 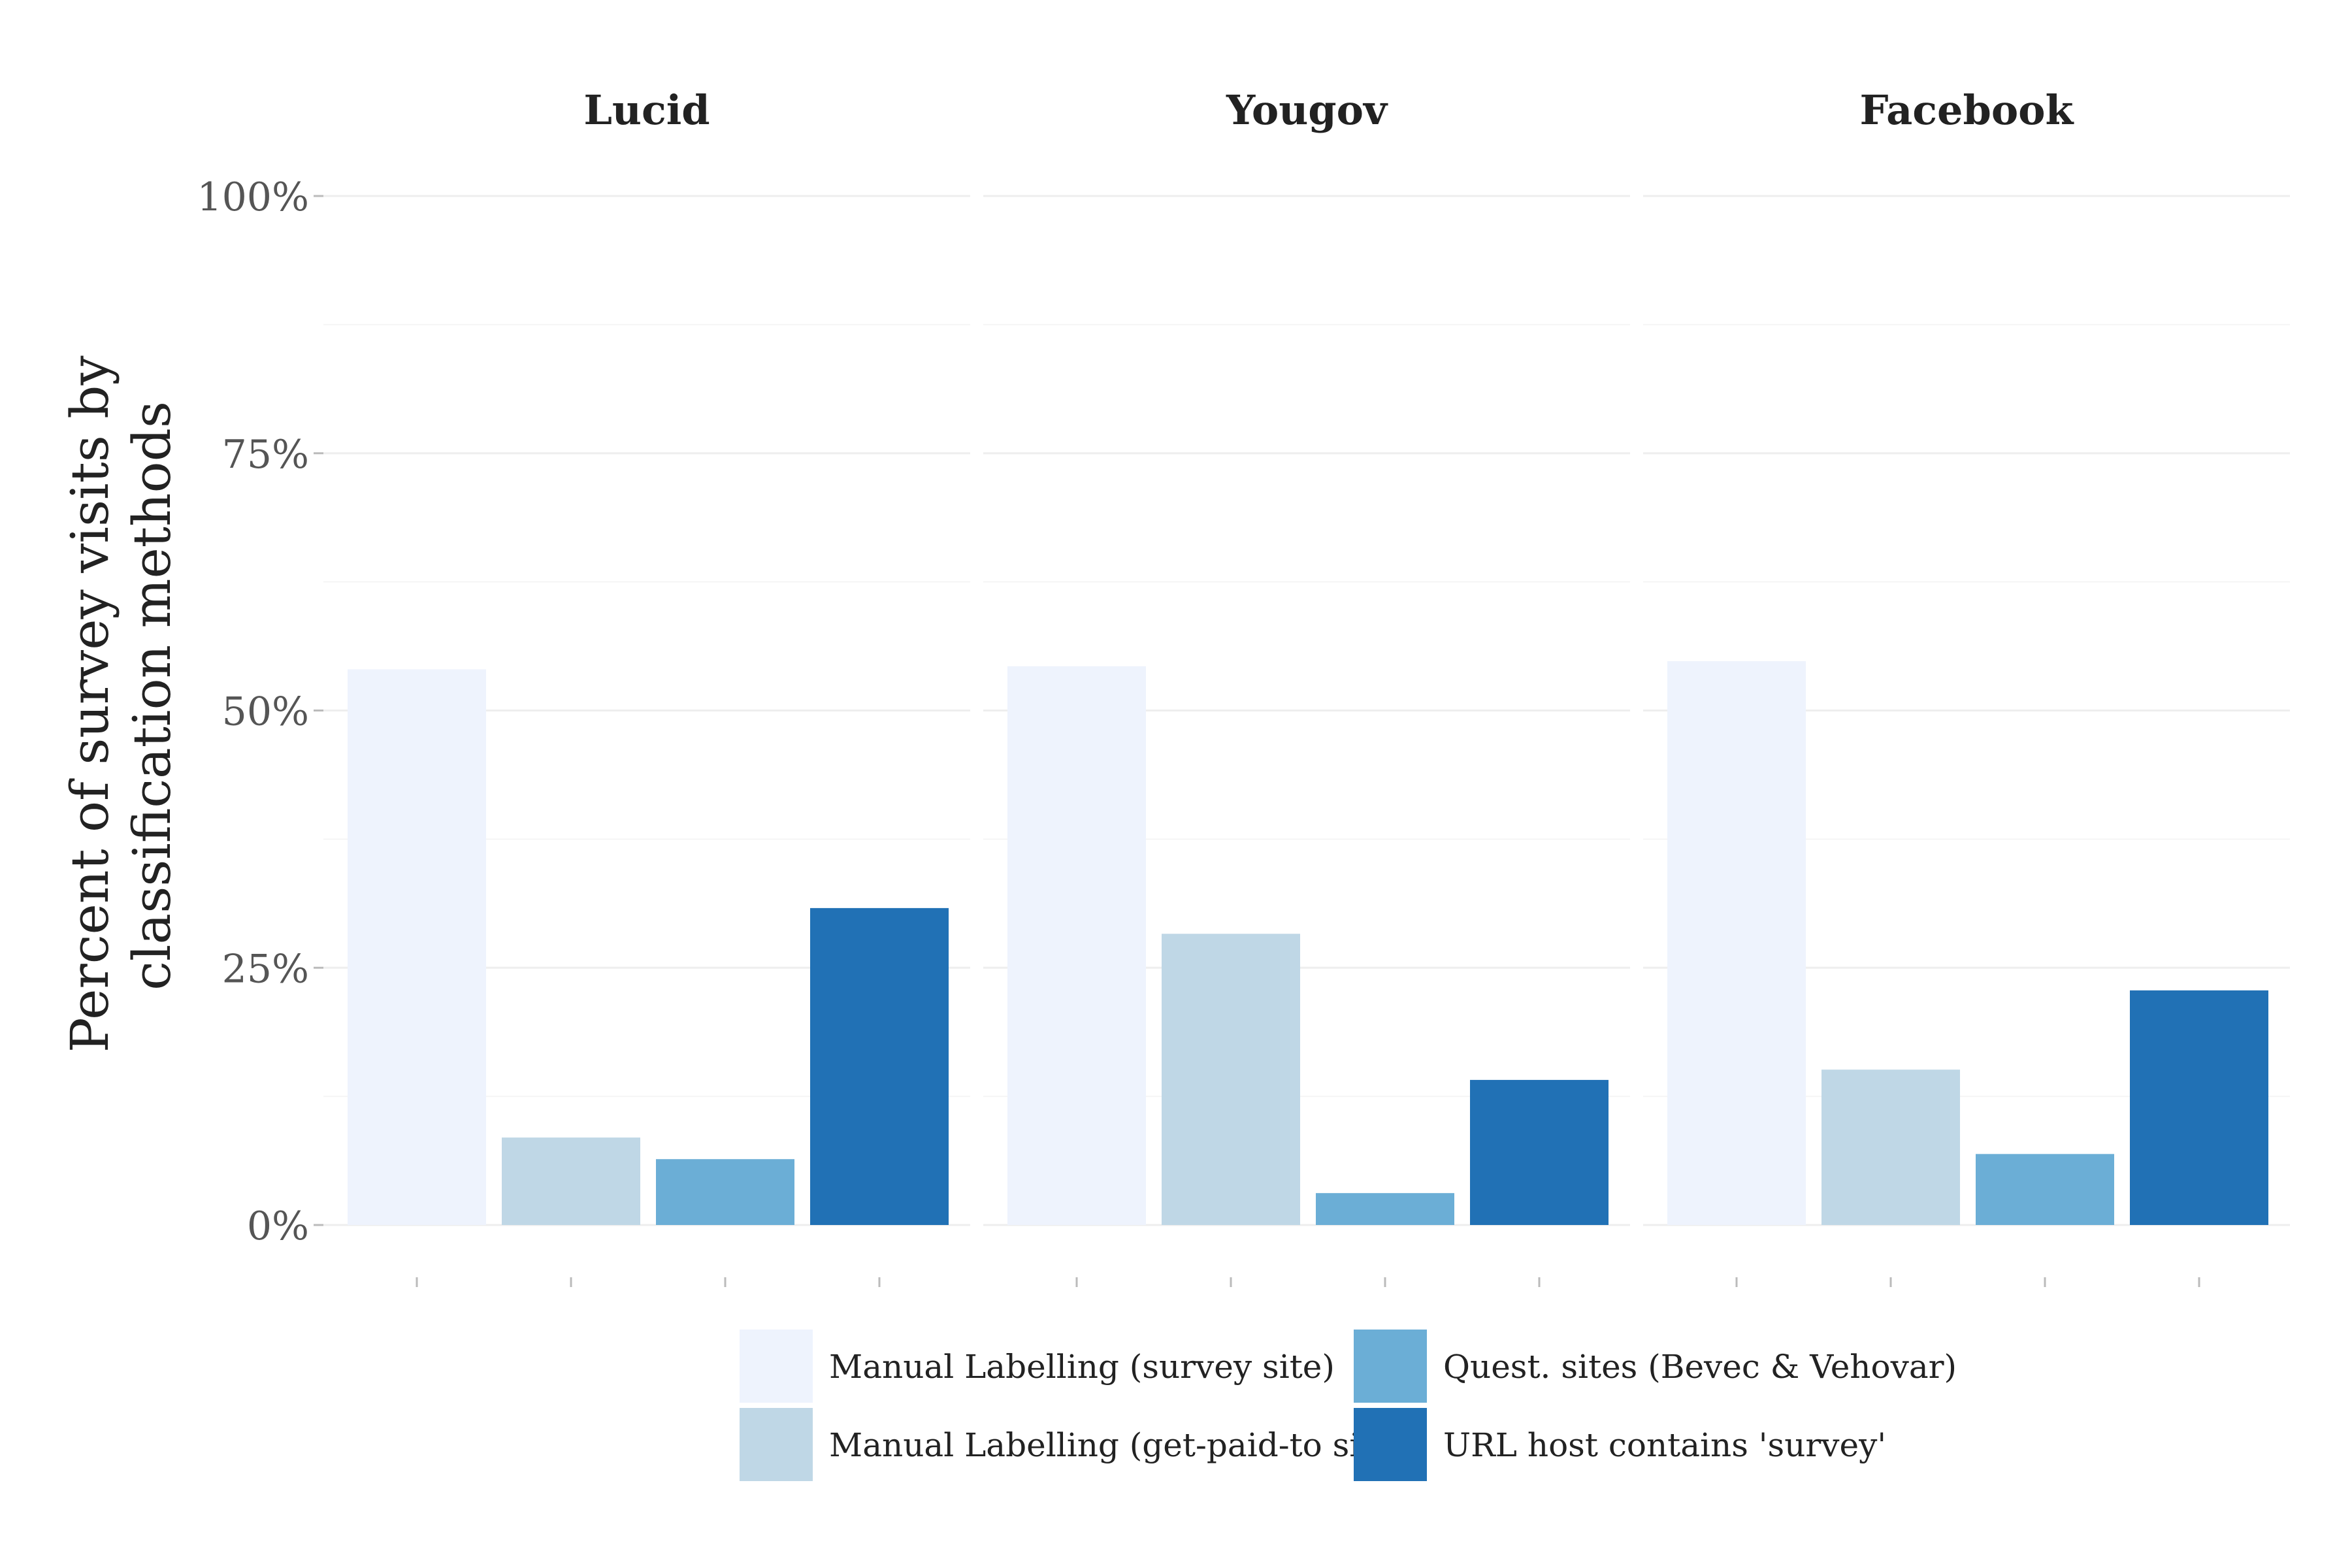 What do you see at coordinates (278, 1226) in the screenshot?
I see `y-tick-label: 0%` at bounding box center [278, 1226].